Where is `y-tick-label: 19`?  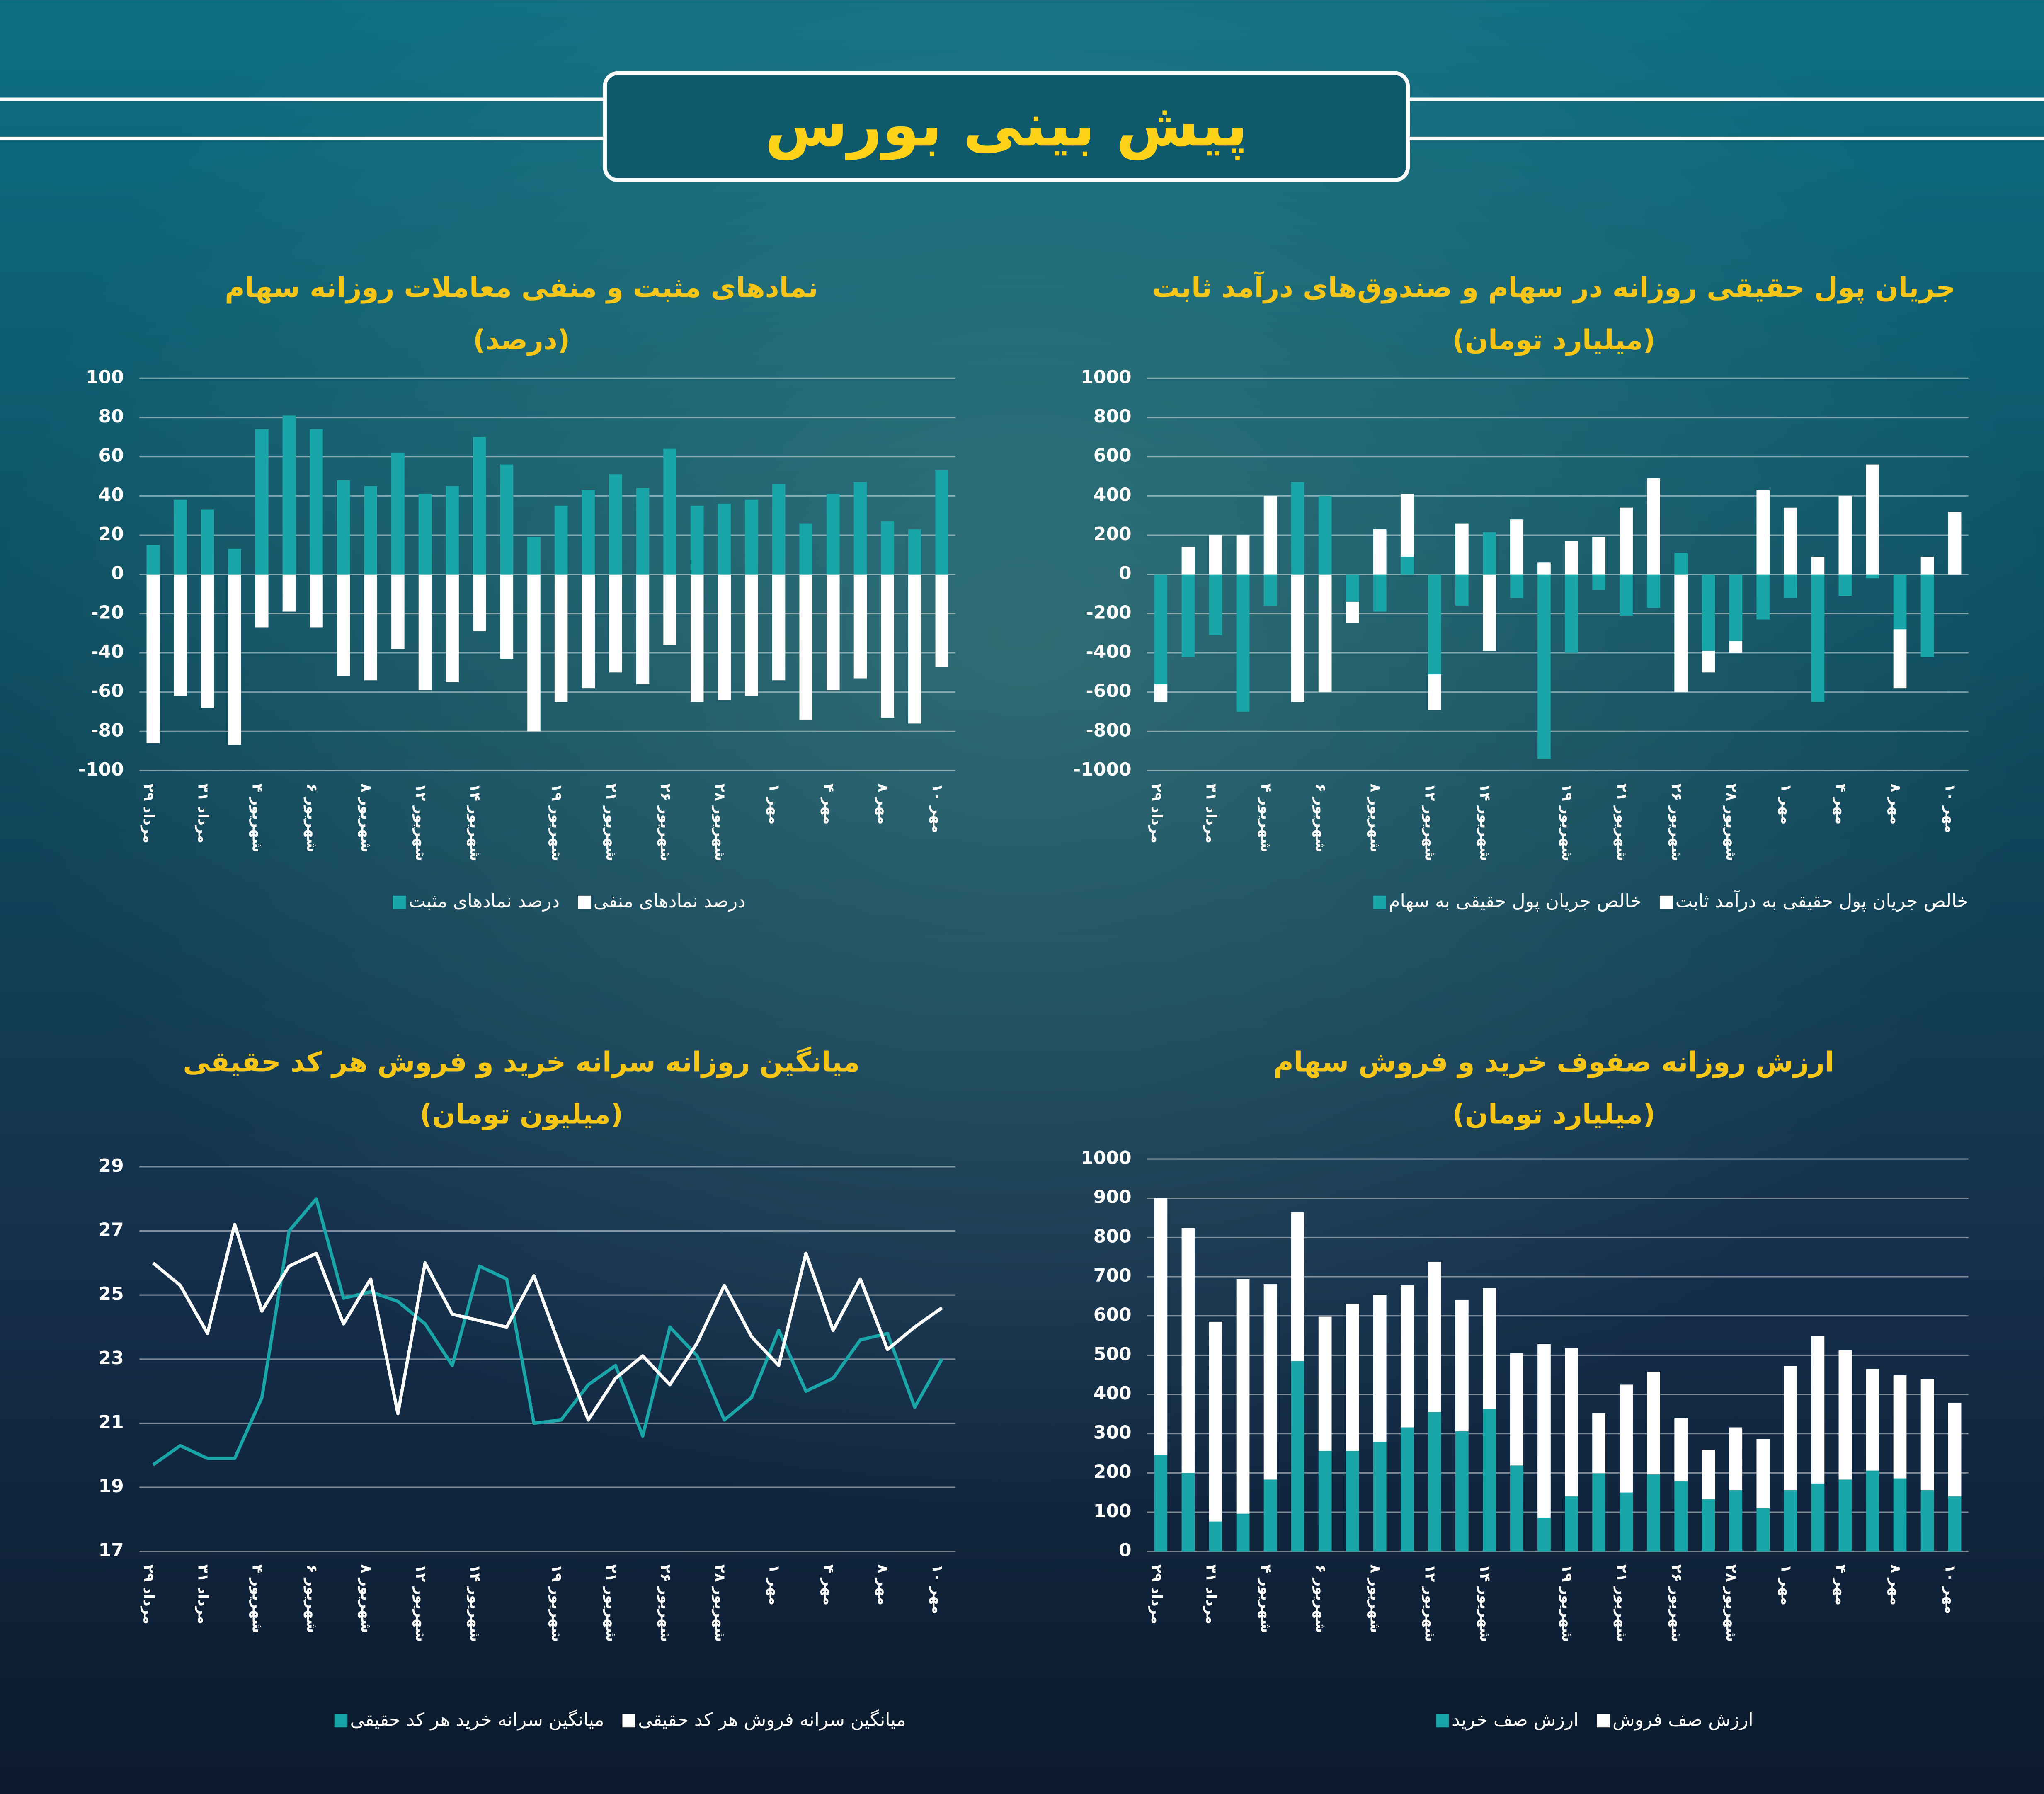 y-tick-label: 19 is located at coordinates (111, 1486).